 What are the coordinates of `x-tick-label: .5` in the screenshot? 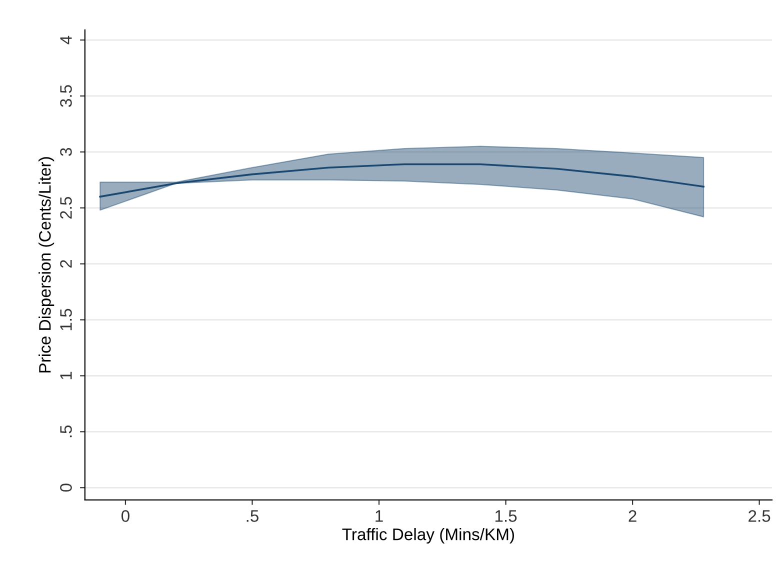 It's located at (252, 516).